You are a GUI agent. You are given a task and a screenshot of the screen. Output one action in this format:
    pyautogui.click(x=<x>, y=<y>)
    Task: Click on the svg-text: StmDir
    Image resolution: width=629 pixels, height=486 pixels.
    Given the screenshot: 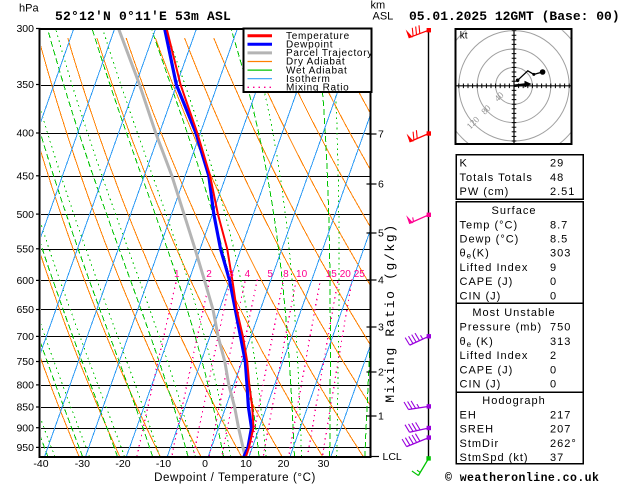 What is the action you would take?
    pyautogui.click(x=480, y=444)
    